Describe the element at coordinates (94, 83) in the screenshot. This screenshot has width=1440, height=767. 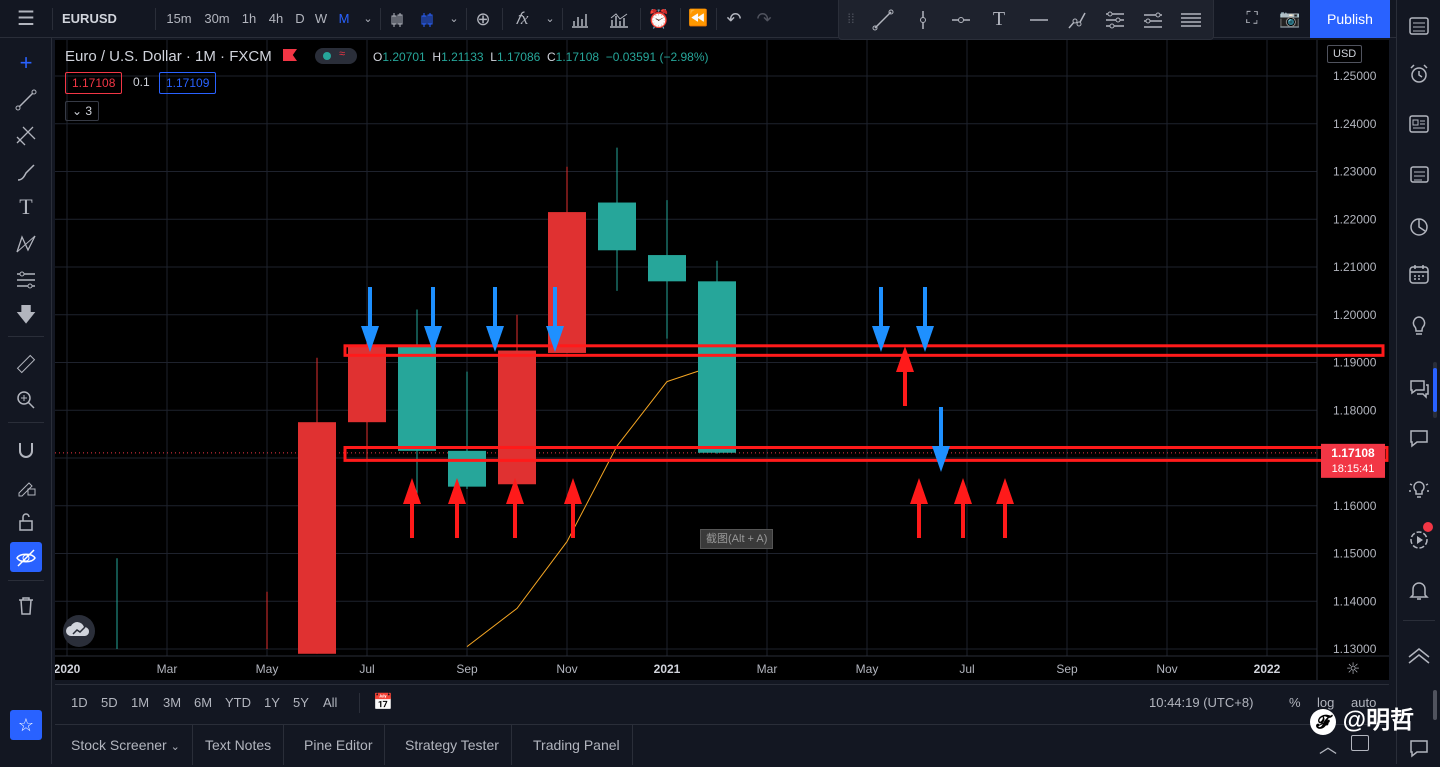
I see `sell-price-box: 1.17108` at that location.